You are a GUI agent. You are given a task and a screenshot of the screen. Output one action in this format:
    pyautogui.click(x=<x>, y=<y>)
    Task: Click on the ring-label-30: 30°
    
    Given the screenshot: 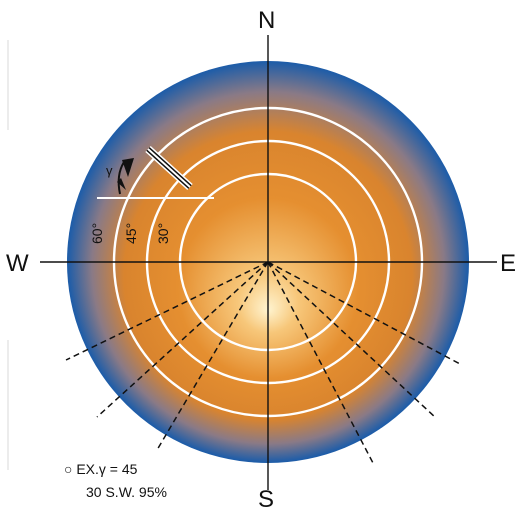 What is the action you would take?
    pyautogui.click(x=163, y=233)
    